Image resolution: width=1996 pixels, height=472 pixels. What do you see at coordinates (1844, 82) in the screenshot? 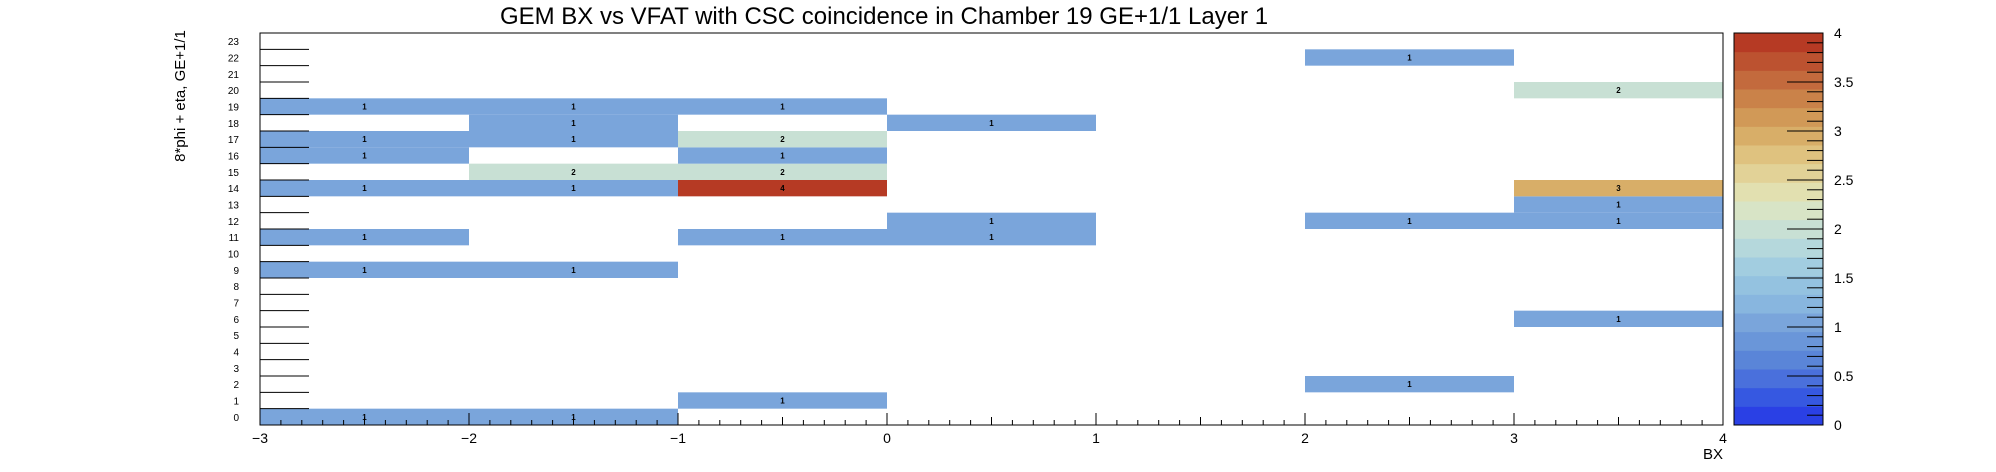
I see `color-scale-label: 3.5` at bounding box center [1844, 82].